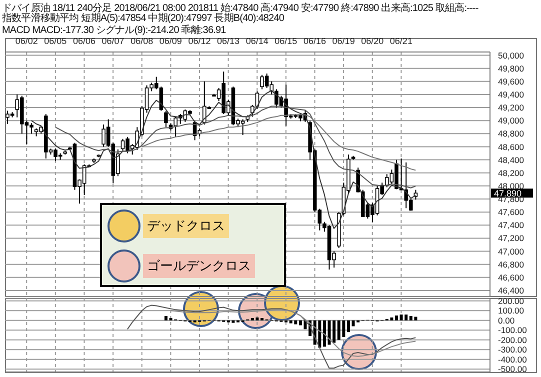  I want to click on y-tick-label: 47,000, so click(511, 251).